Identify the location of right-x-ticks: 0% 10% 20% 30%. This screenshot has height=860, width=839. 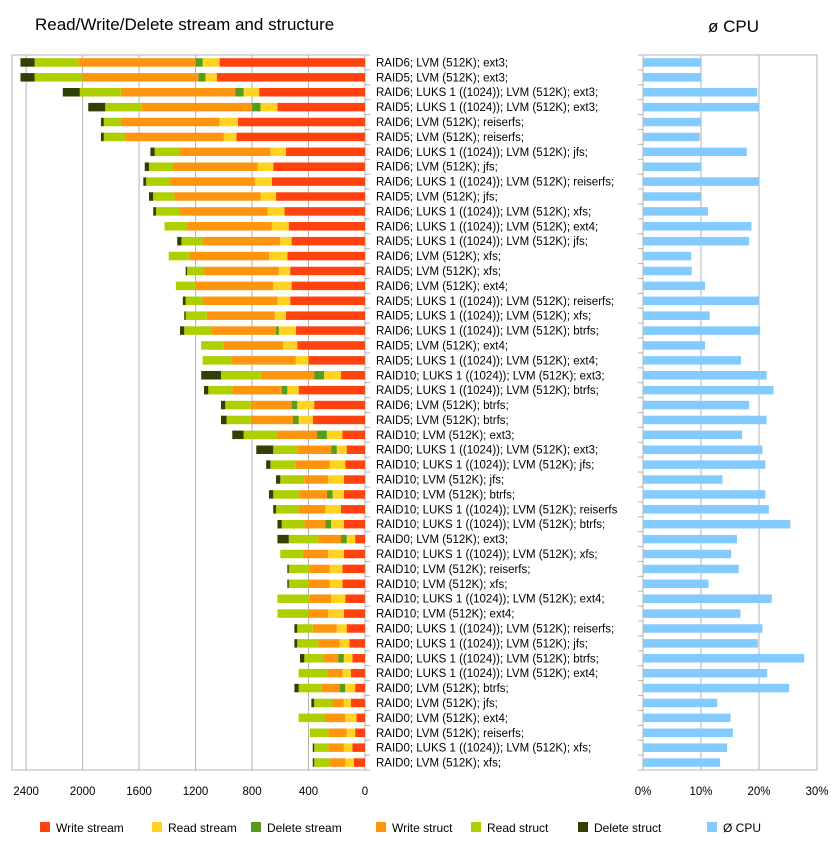
(732, 792).